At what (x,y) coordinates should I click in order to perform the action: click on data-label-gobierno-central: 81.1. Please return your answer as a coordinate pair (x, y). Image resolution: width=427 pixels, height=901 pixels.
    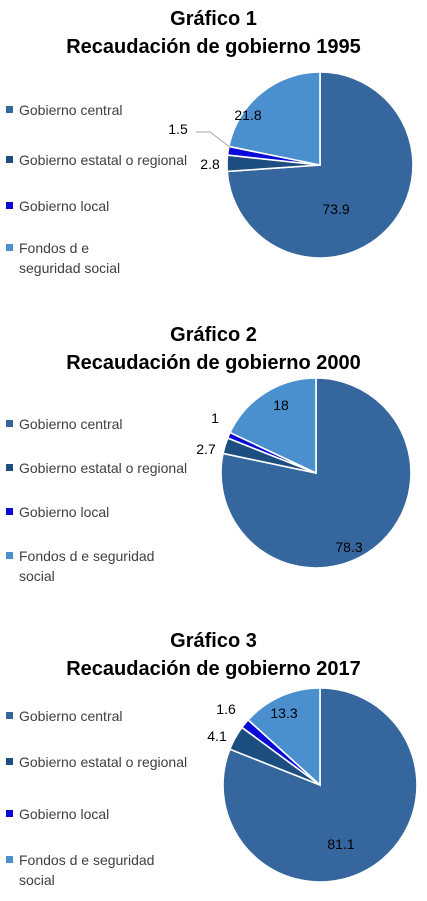
    Looking at the image, I should click on (340, 844).